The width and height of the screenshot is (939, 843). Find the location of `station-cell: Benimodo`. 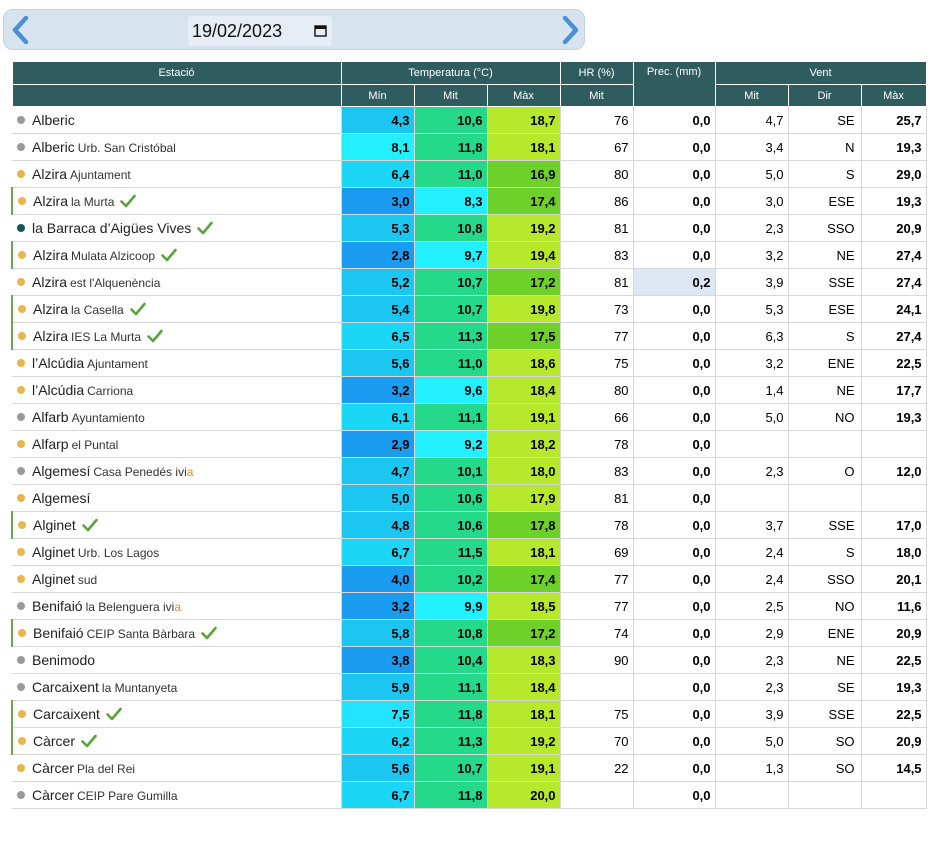

station-cell: Benimodo is located at coordinates (177, 660).